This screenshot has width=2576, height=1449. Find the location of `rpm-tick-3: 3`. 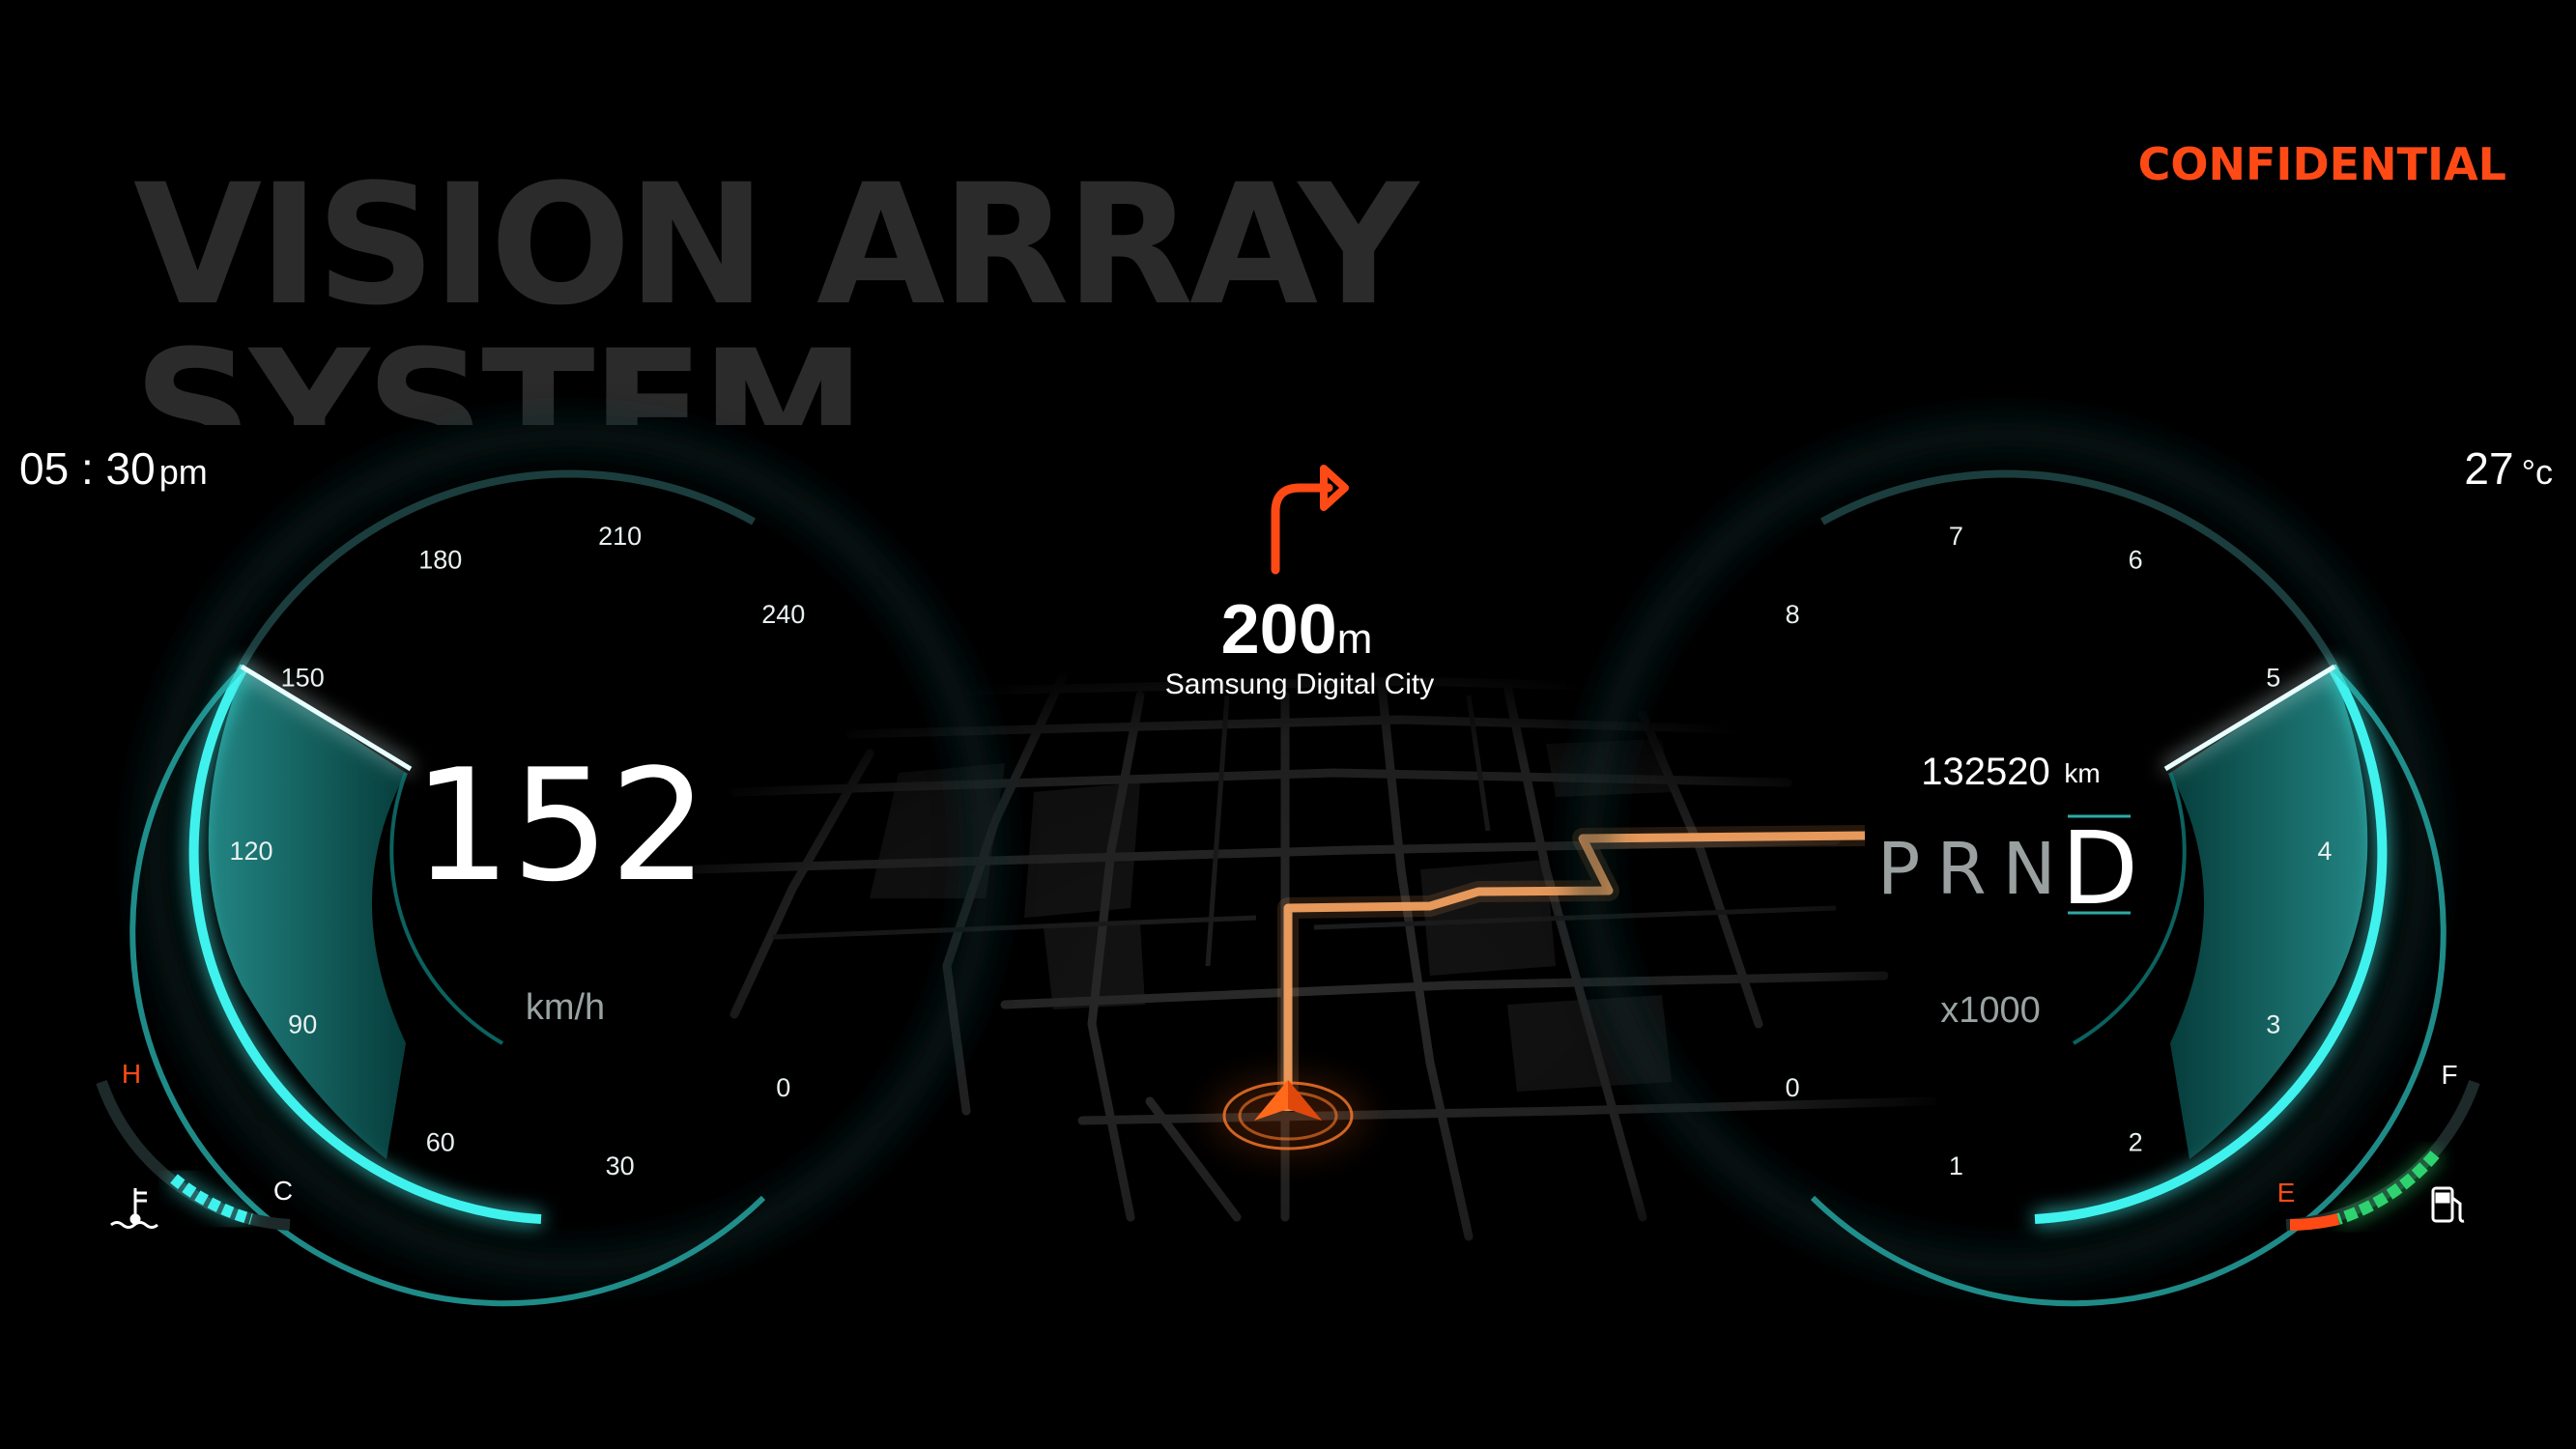

rpm-tick-3: 3 is located at coordinates (2273, 1024).